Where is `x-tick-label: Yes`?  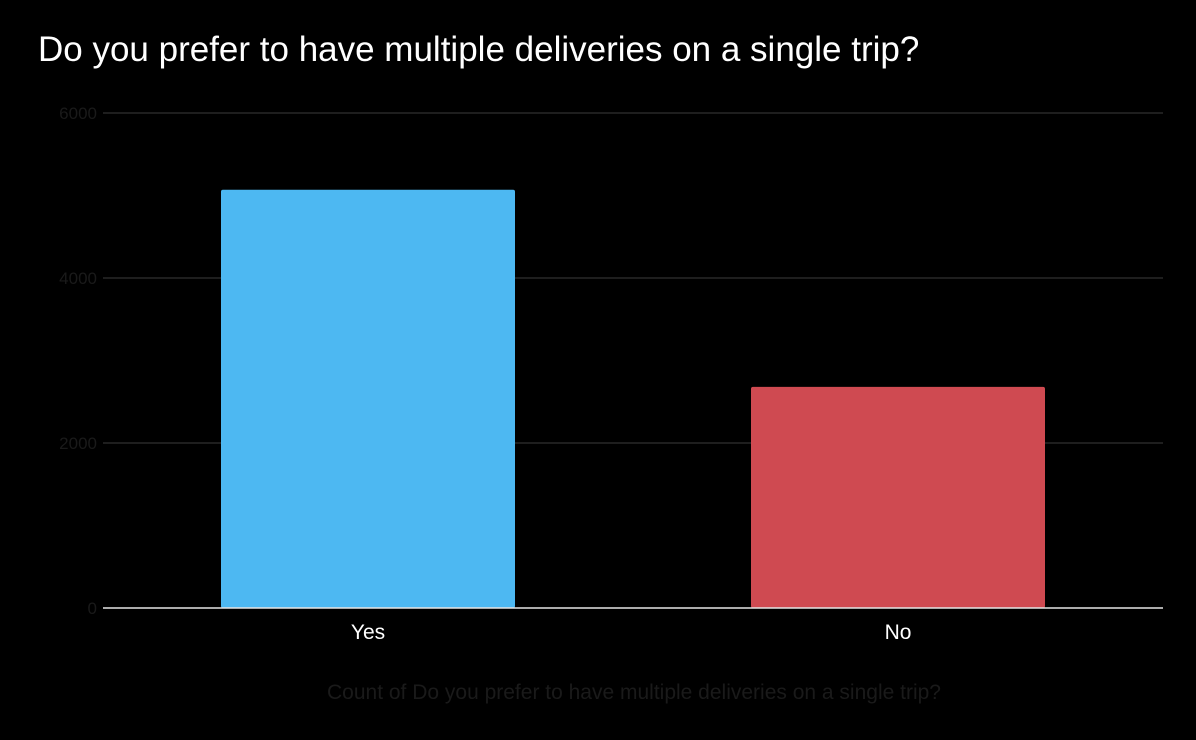
x-tick-label: Yes is located at coordinates (368, 632).